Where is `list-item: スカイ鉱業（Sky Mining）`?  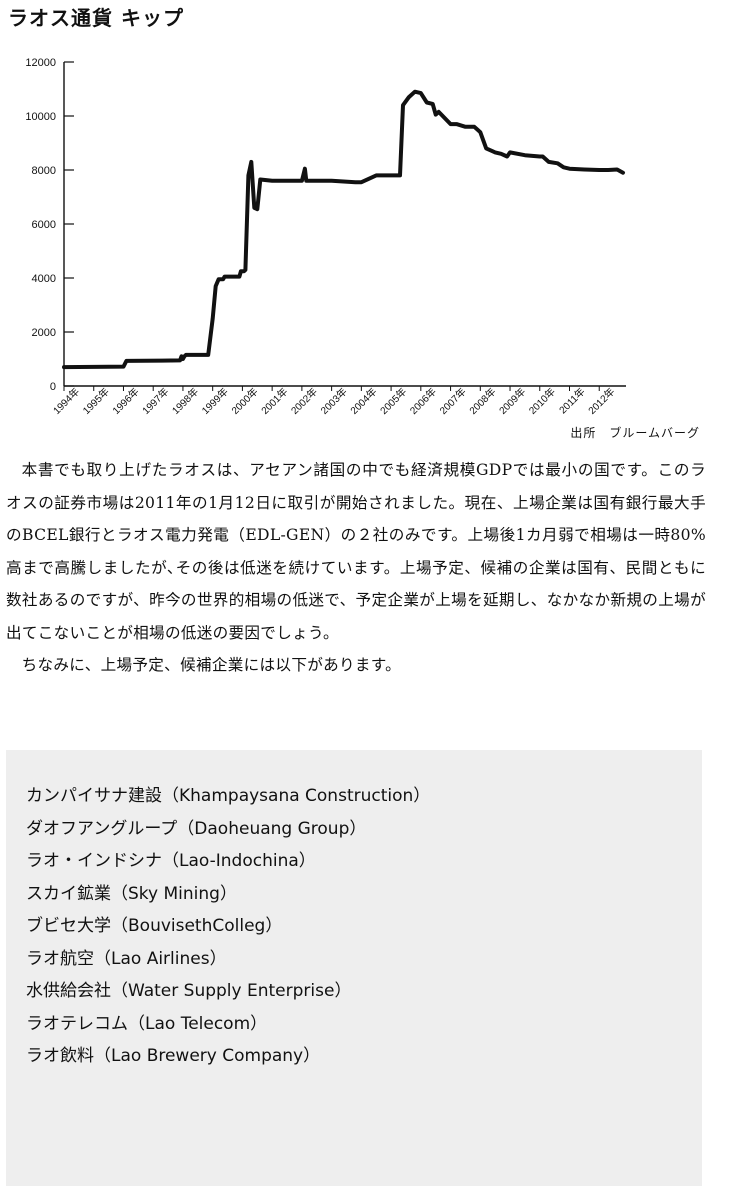 list-item: スカイ鉱業（Sky Mining） is located at coordinates (131, 893).